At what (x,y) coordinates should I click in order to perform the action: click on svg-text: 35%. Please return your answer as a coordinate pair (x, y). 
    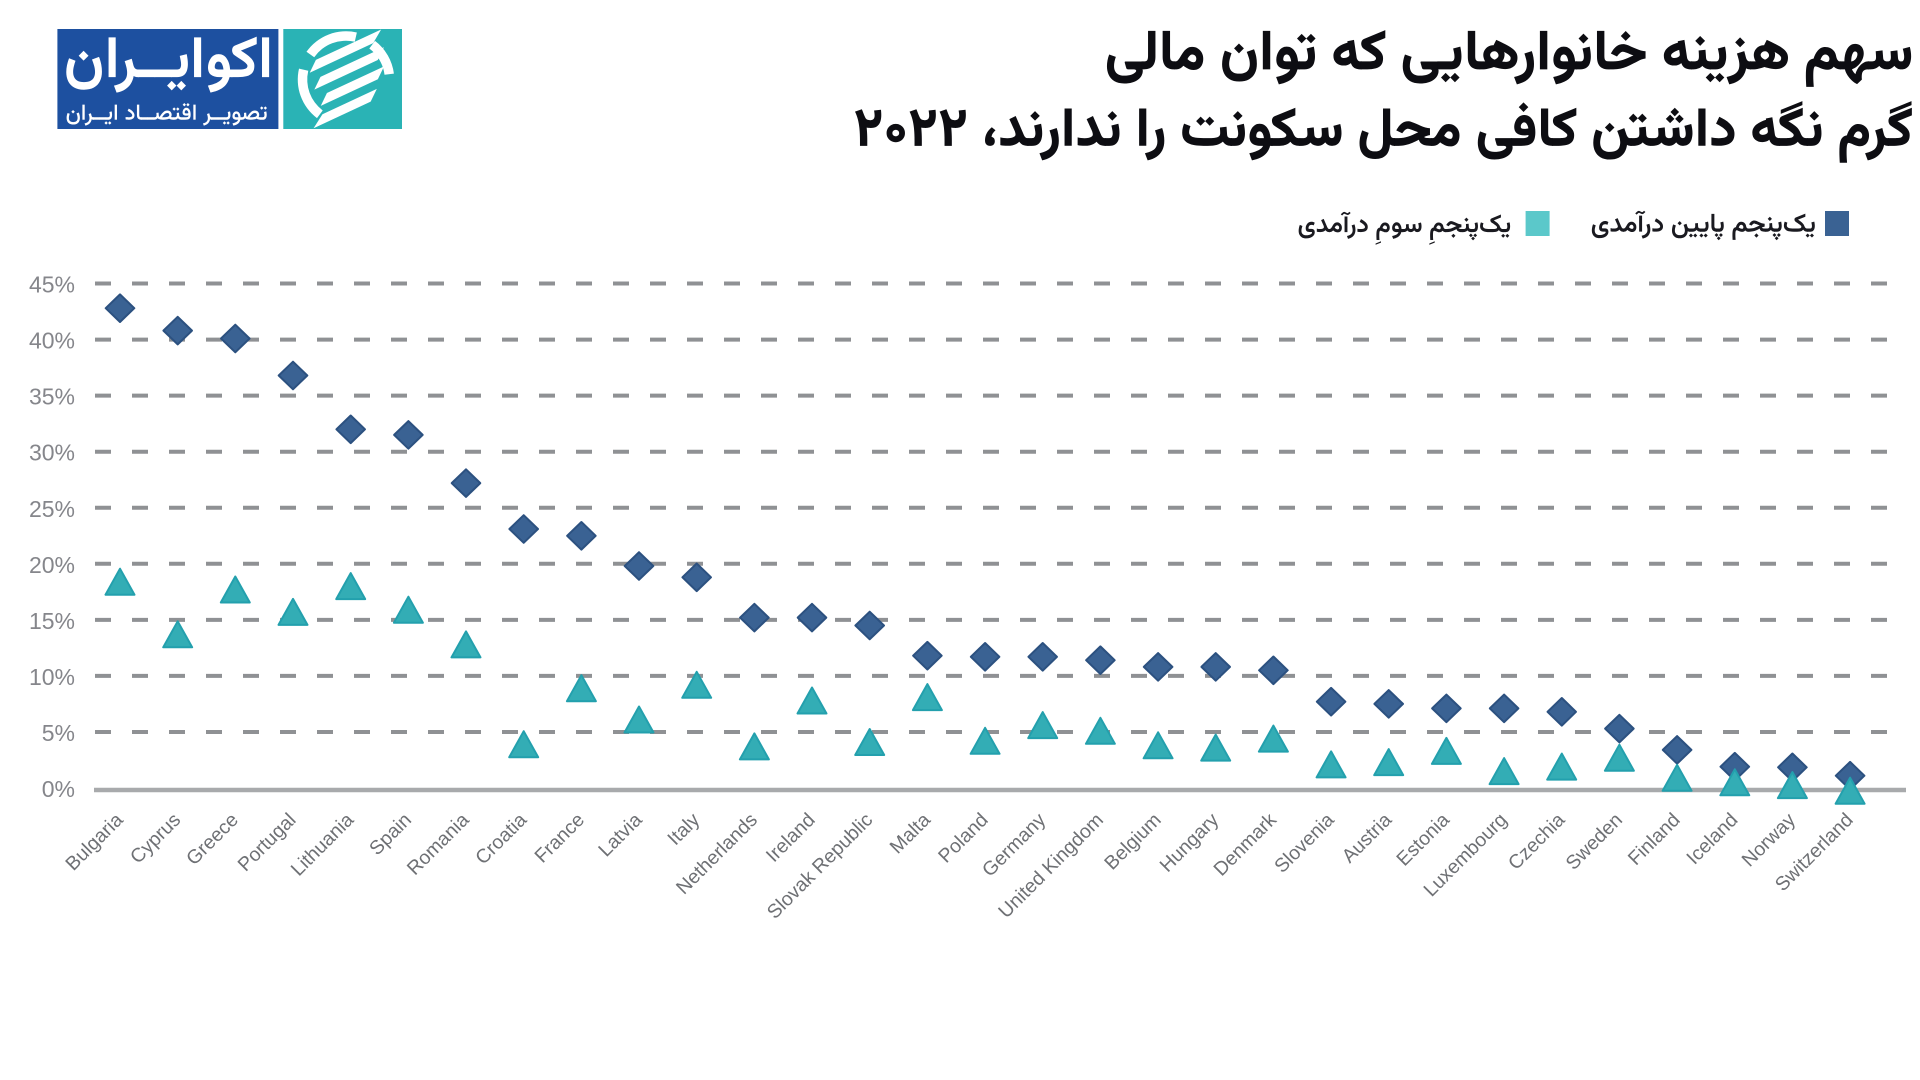
    Looking at the image, I should click on (52, 397).